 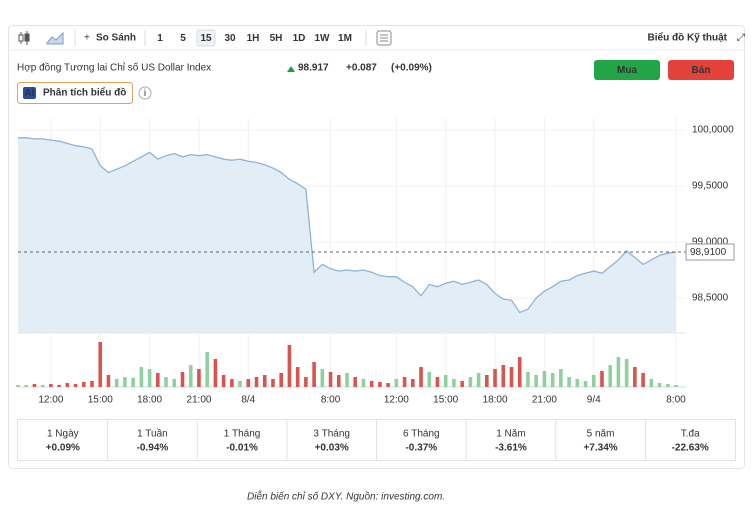 I want to click on period-change: -22.63%, so click(x=690, y=448).